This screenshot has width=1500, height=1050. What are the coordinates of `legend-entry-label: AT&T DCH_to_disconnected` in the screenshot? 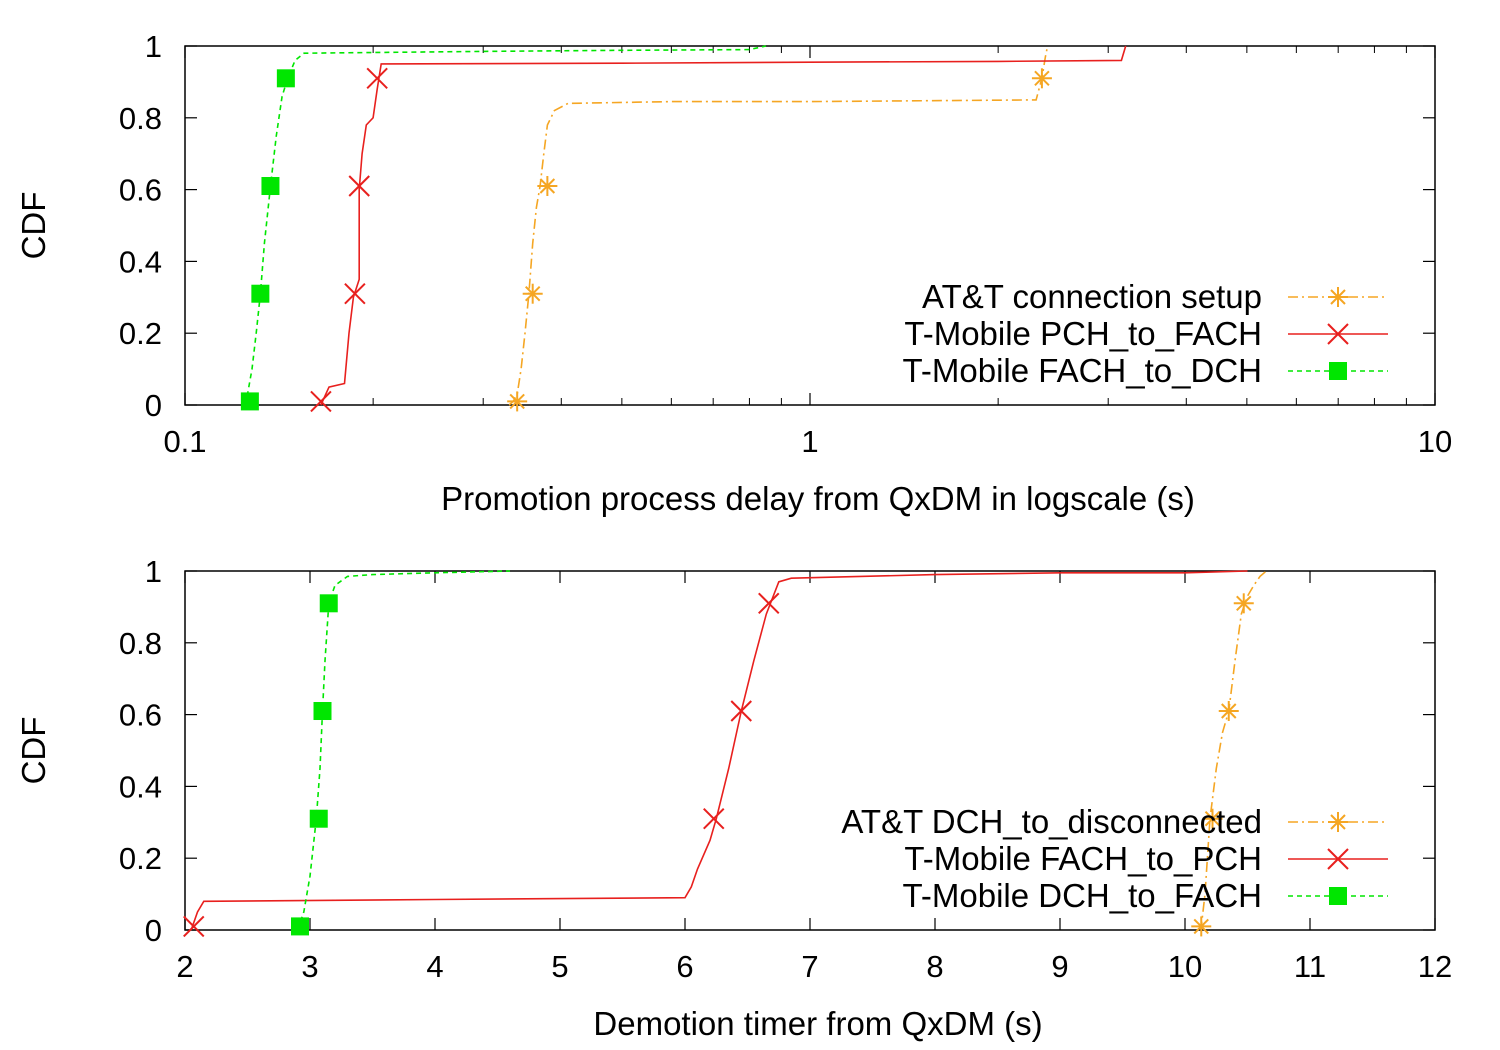 It's located at (1051, 821).